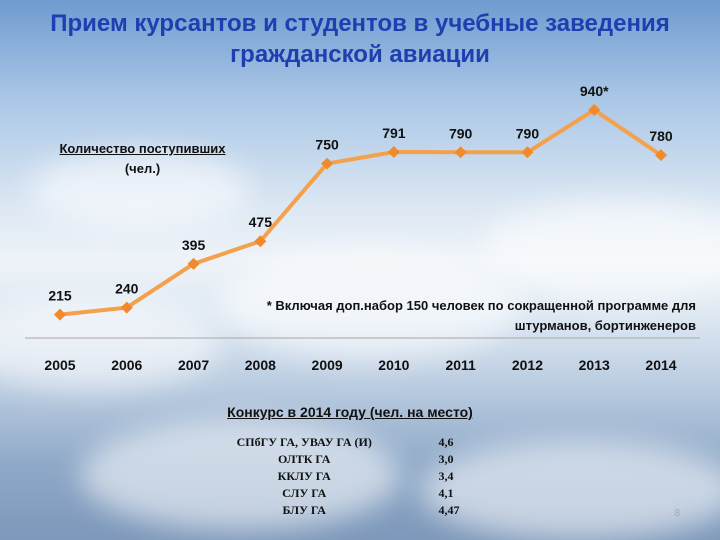  What do you see at coordinates (126, 365) in the screenshot?
I see `x-tick-label: 2006` at bounding box center [126, 365].